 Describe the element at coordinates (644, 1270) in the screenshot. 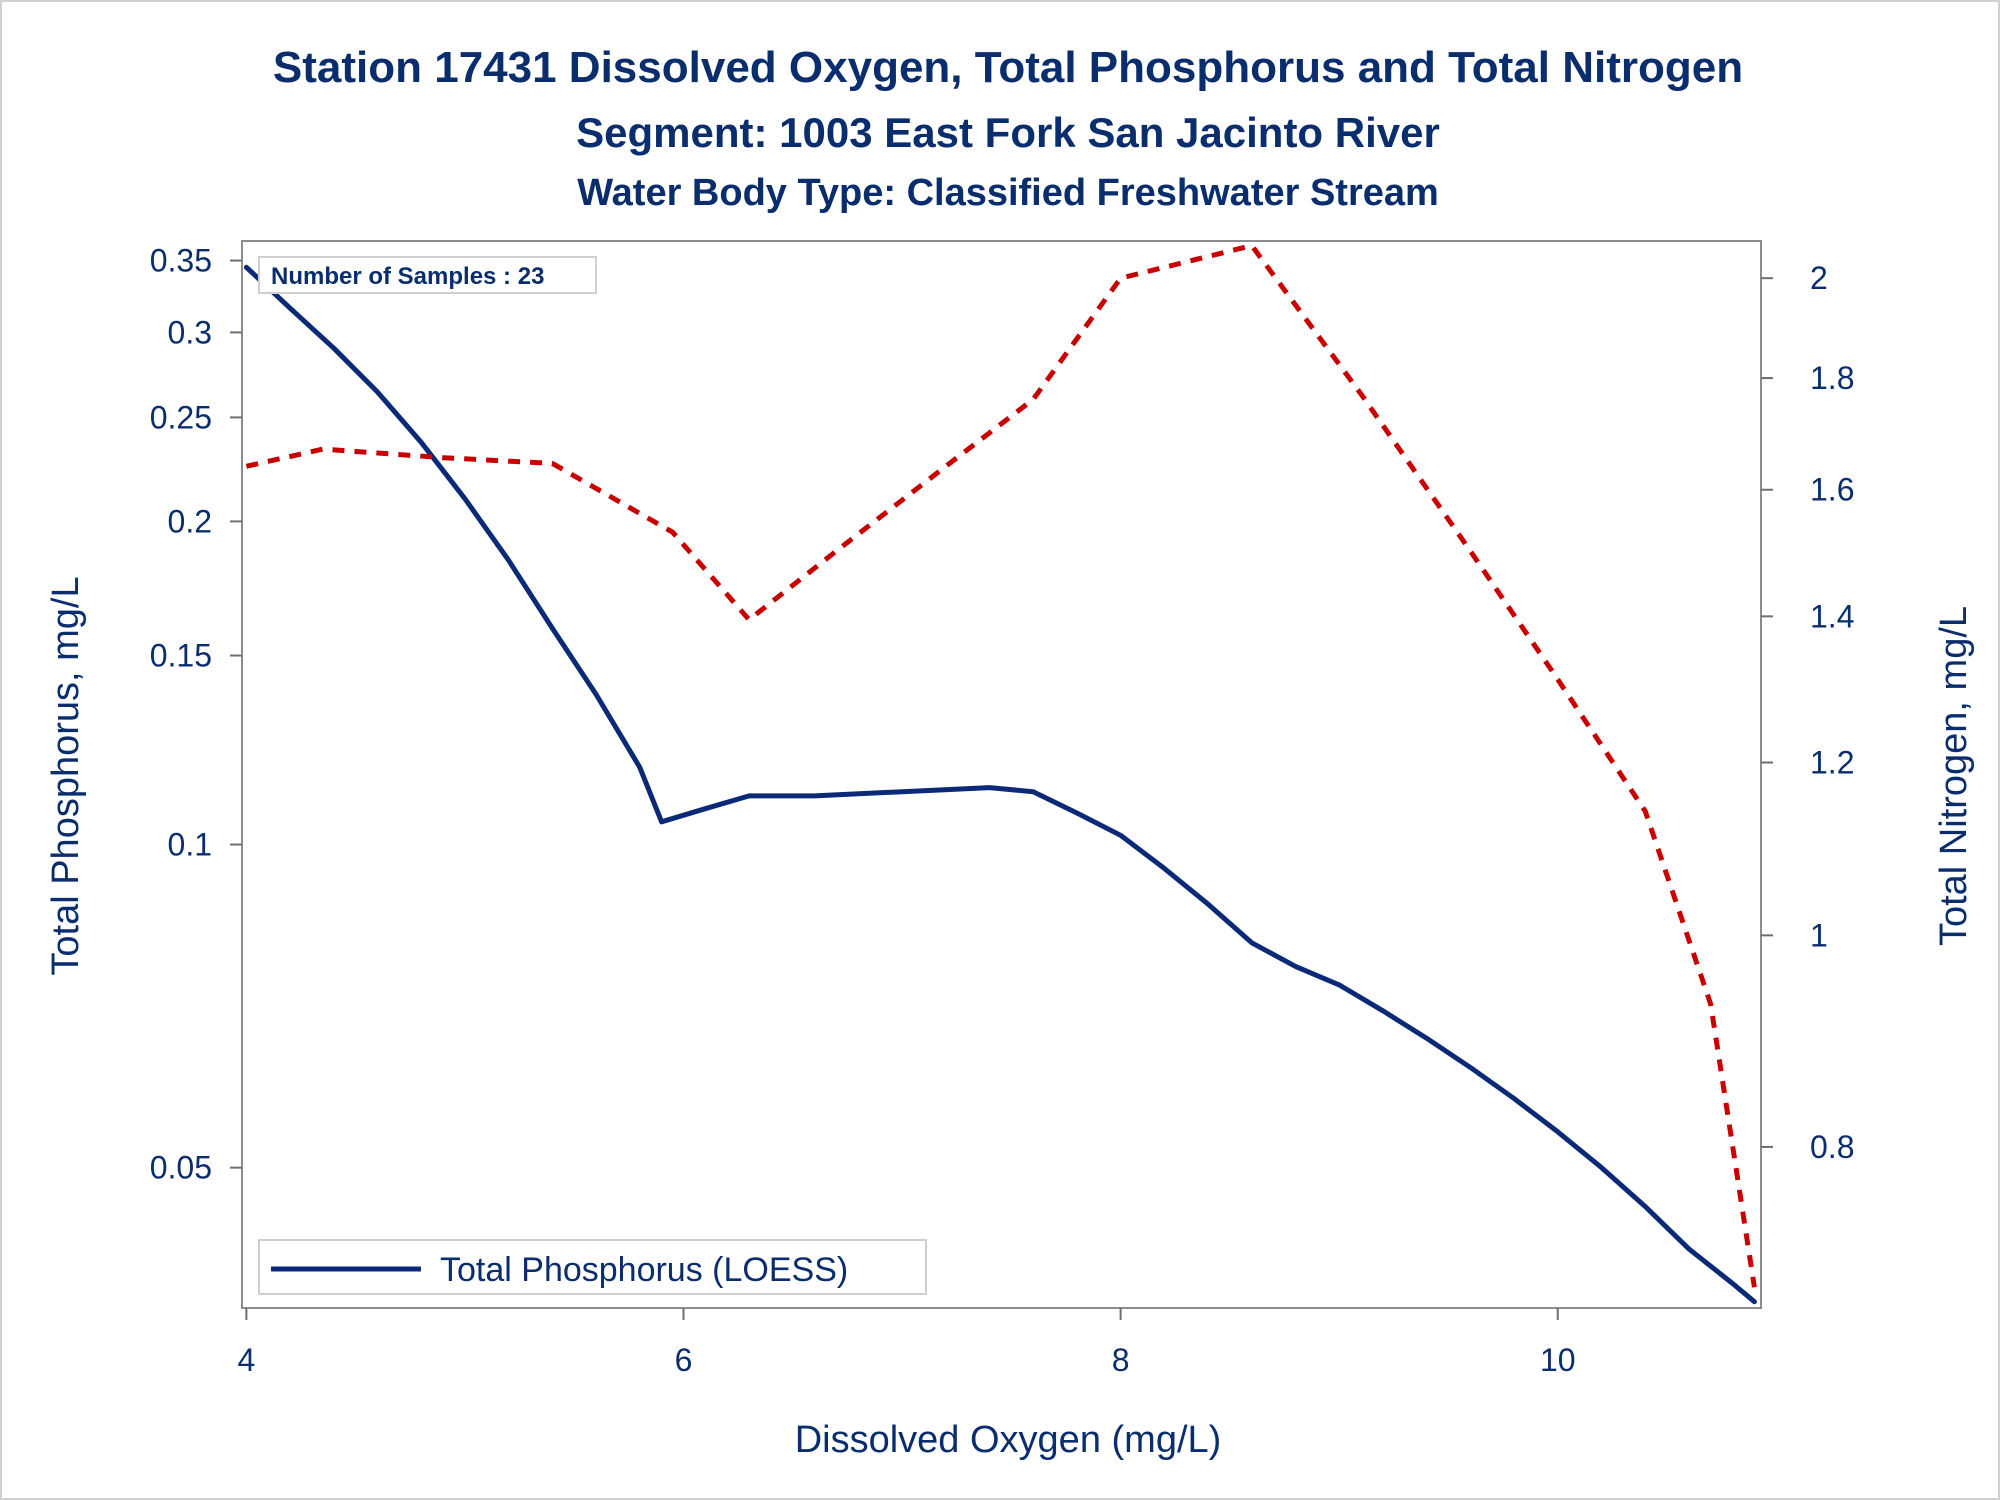

I see `legend-label-total-phosphorus: Total Phosphorus (LOESS)` at that location.